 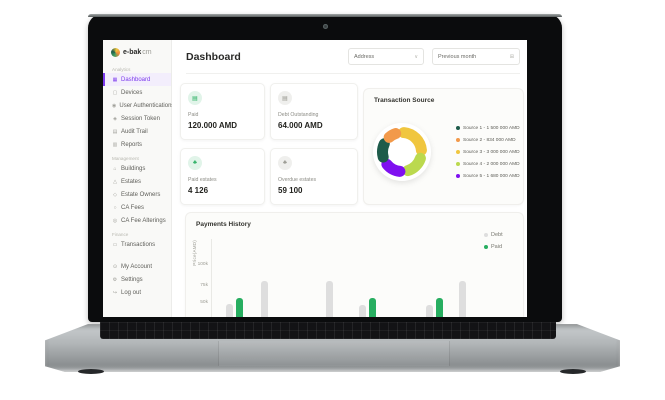 I want to click on sidebar-section-gap, so click(x=137, y=255).